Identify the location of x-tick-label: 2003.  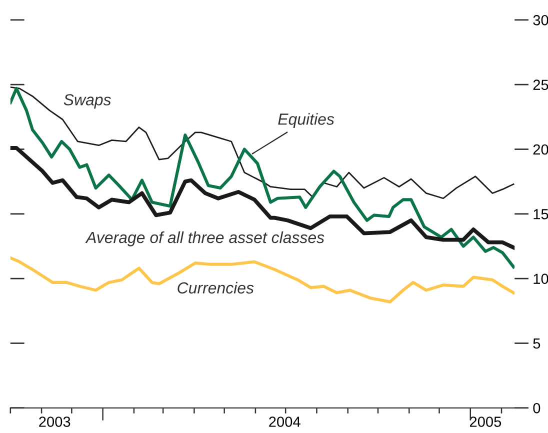
(54, 421).